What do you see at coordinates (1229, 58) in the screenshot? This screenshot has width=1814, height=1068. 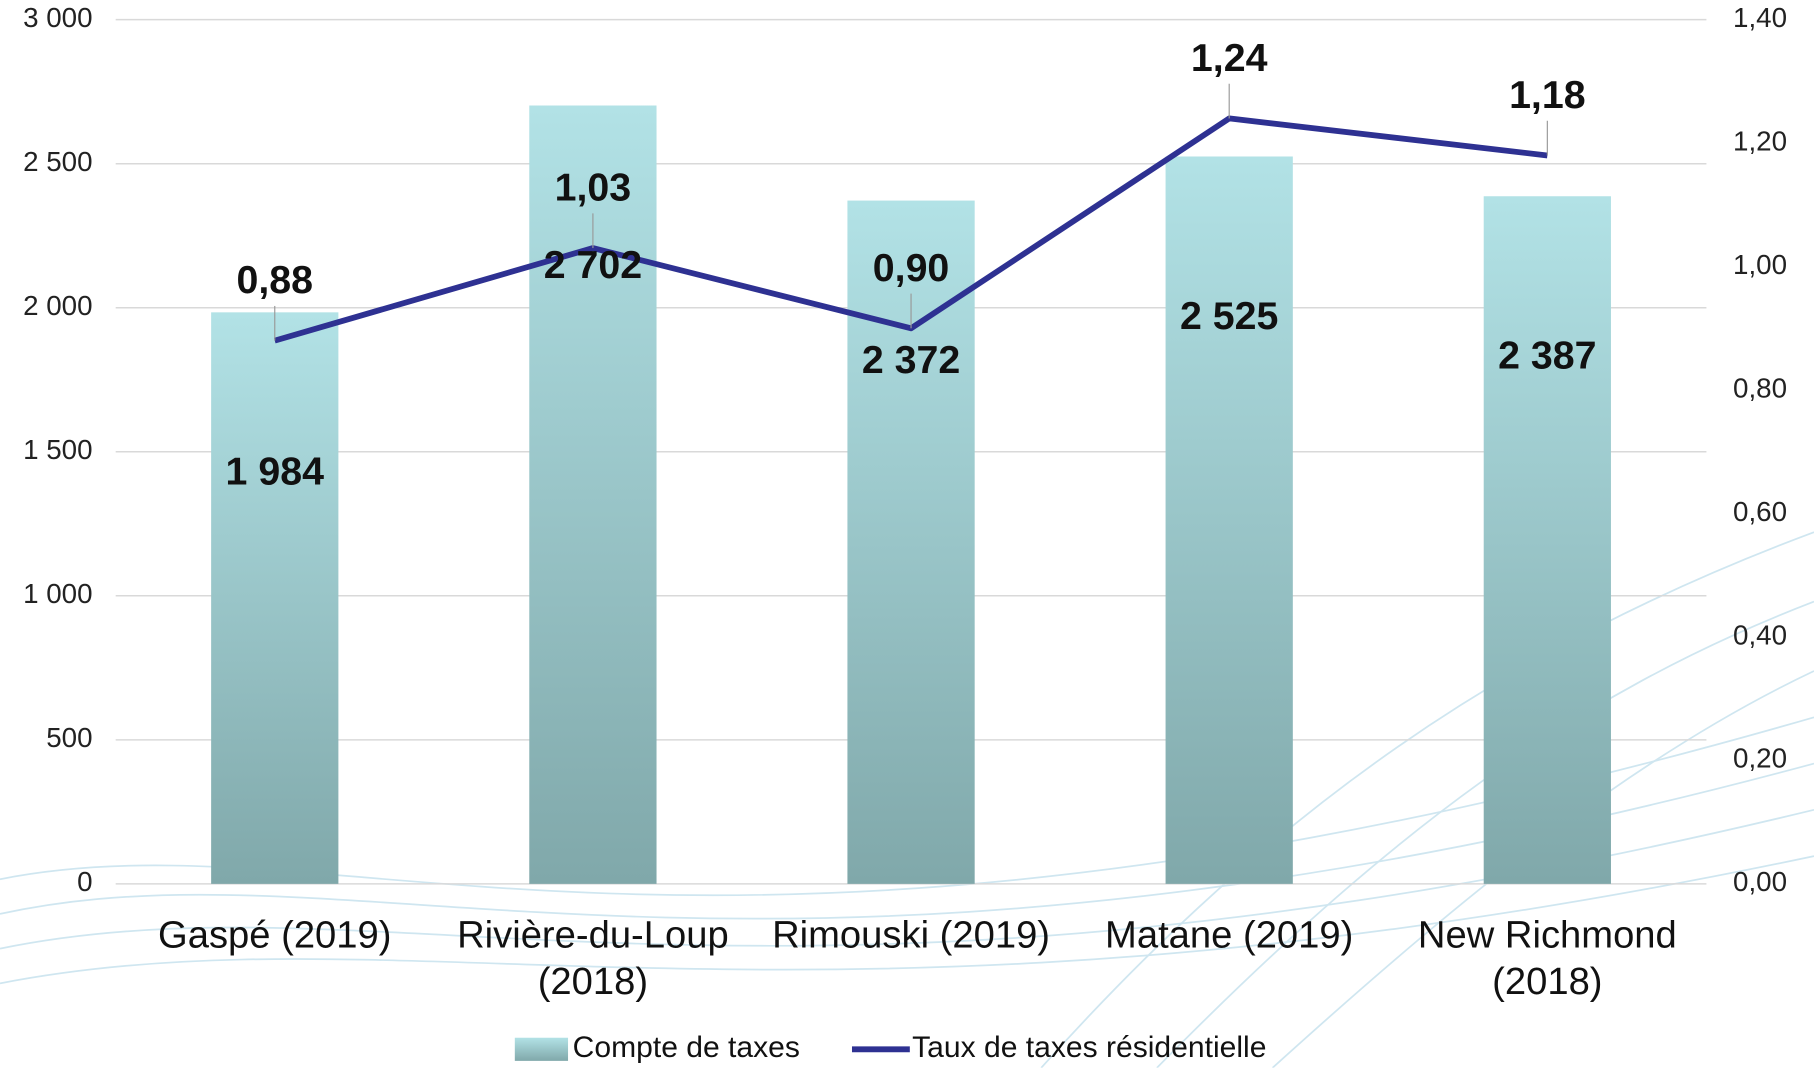 I see `line-value-label: 1,24` at bounding box center [1229, 58].